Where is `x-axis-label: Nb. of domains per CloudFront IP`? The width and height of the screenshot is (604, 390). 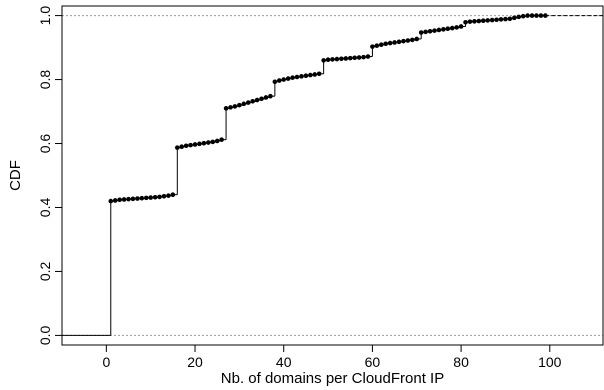
x-axis-label: Nb. of domains per CloudFront IP is located at coordinates (332, 378).